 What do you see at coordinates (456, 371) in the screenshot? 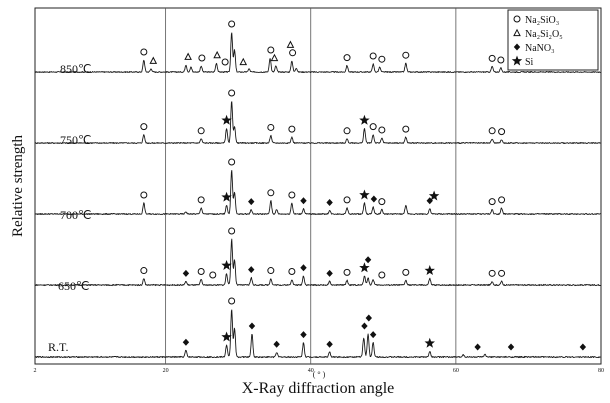
I see `x-tick-label: 60` at bounding box center [456, 371].